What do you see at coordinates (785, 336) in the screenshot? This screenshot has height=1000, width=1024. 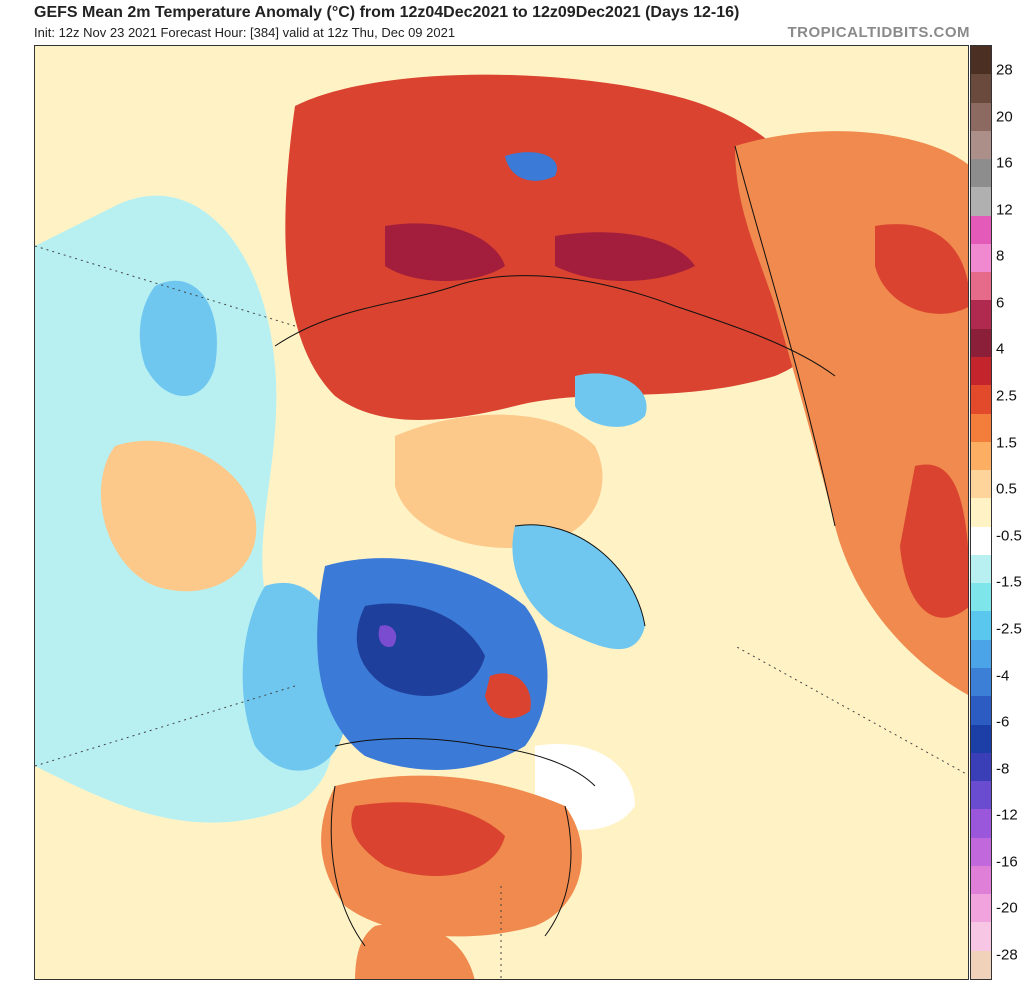 I see `europe-coast` at bounding box center [785, 336].